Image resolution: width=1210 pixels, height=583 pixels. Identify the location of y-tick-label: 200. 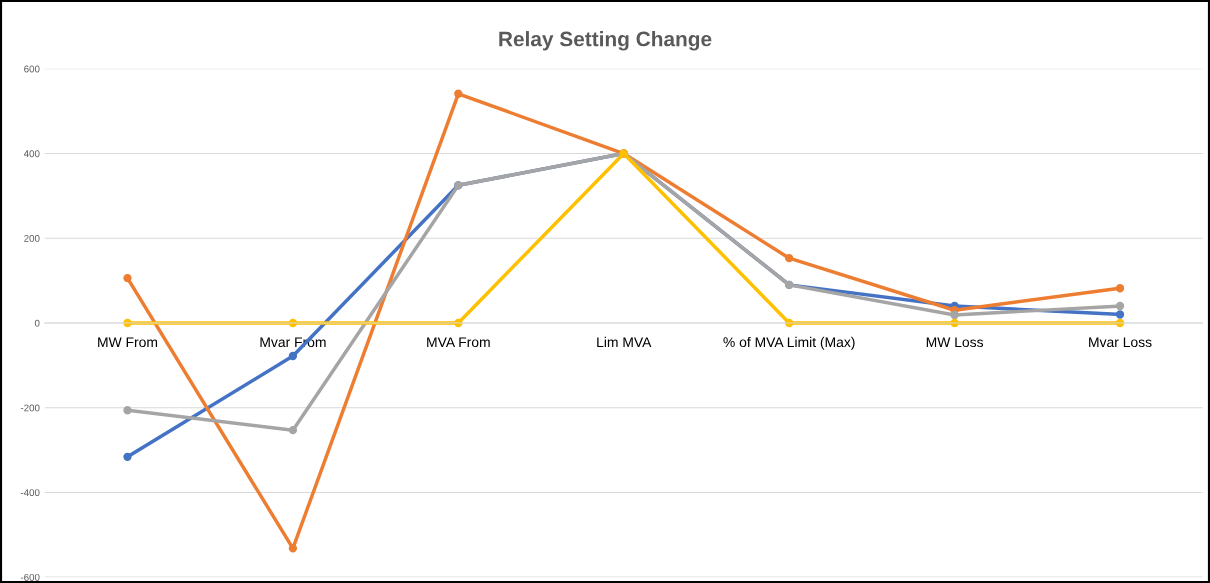
(32, 238).